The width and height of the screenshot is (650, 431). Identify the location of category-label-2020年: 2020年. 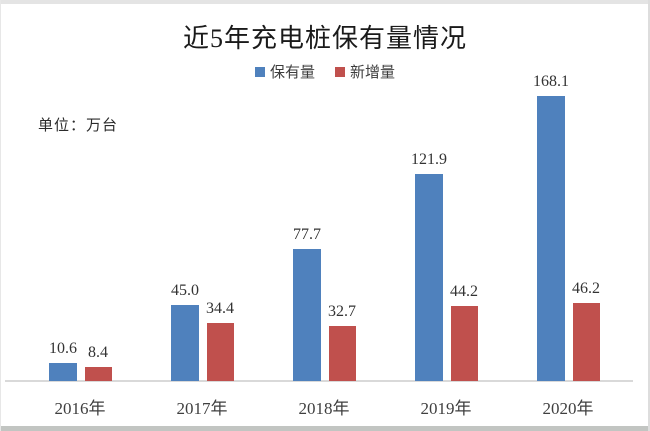
(568, 408).